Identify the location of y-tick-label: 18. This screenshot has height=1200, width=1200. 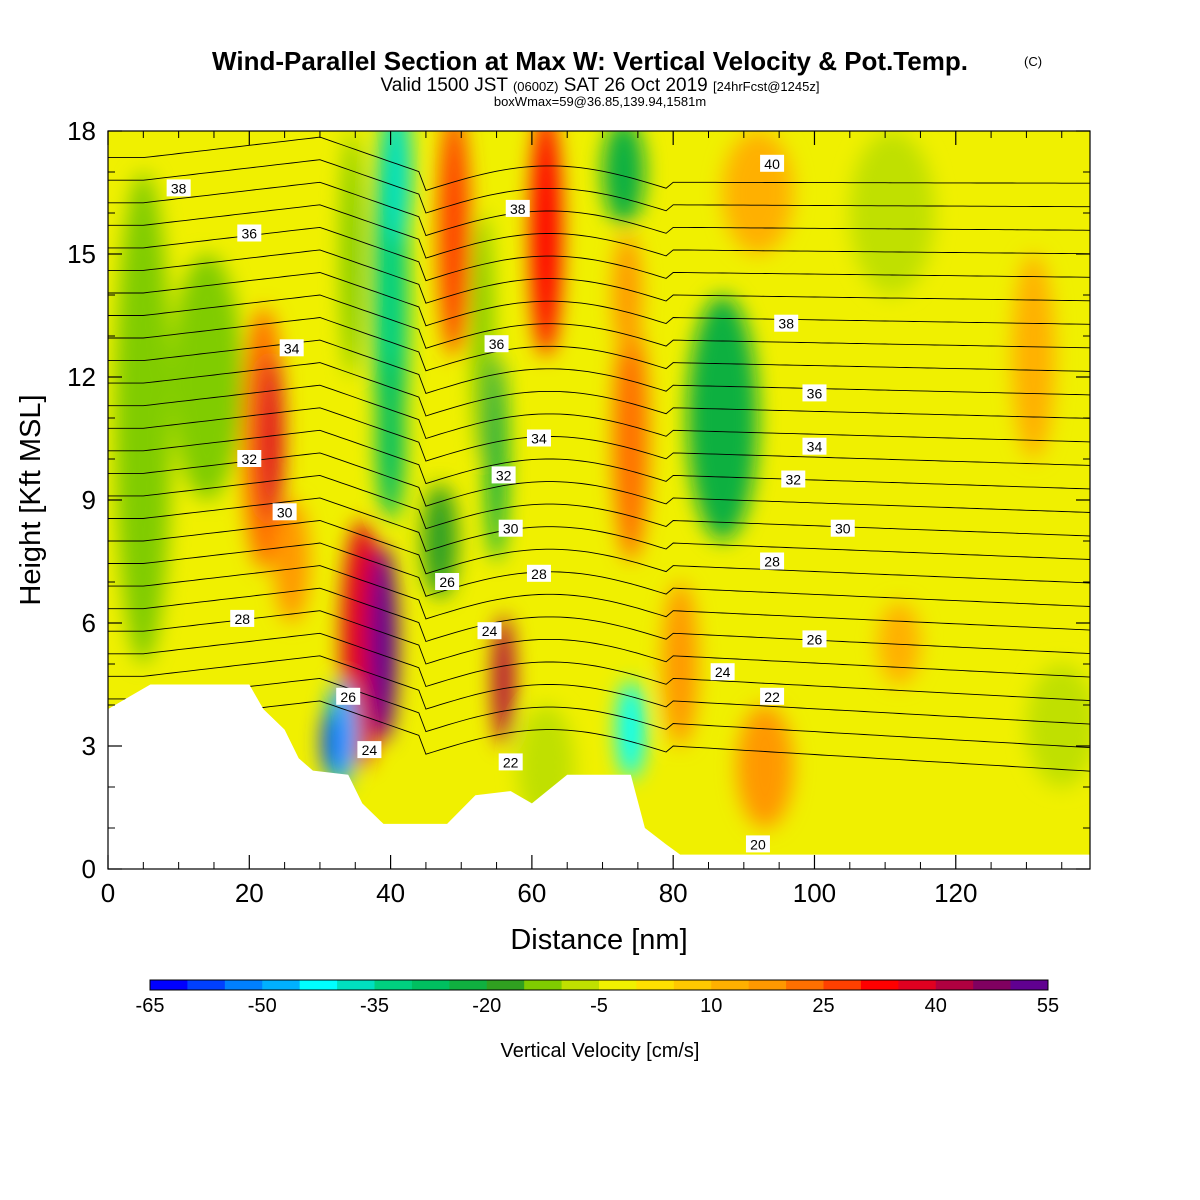
(81, 131).